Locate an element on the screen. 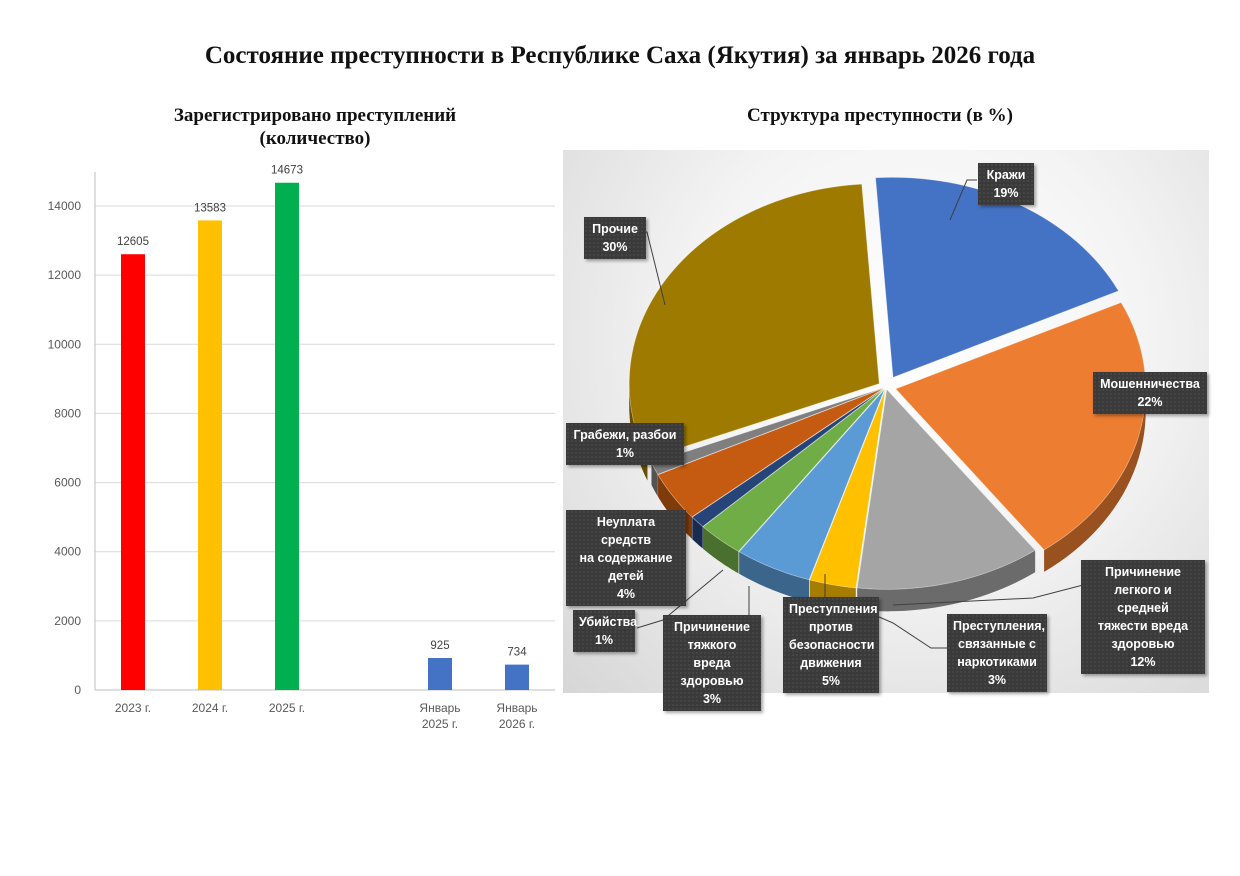 The width and height of the screenshot is (1240, 876). pie-label-moshen: Мошенничества 22% is located at coordinates (1150, 393).